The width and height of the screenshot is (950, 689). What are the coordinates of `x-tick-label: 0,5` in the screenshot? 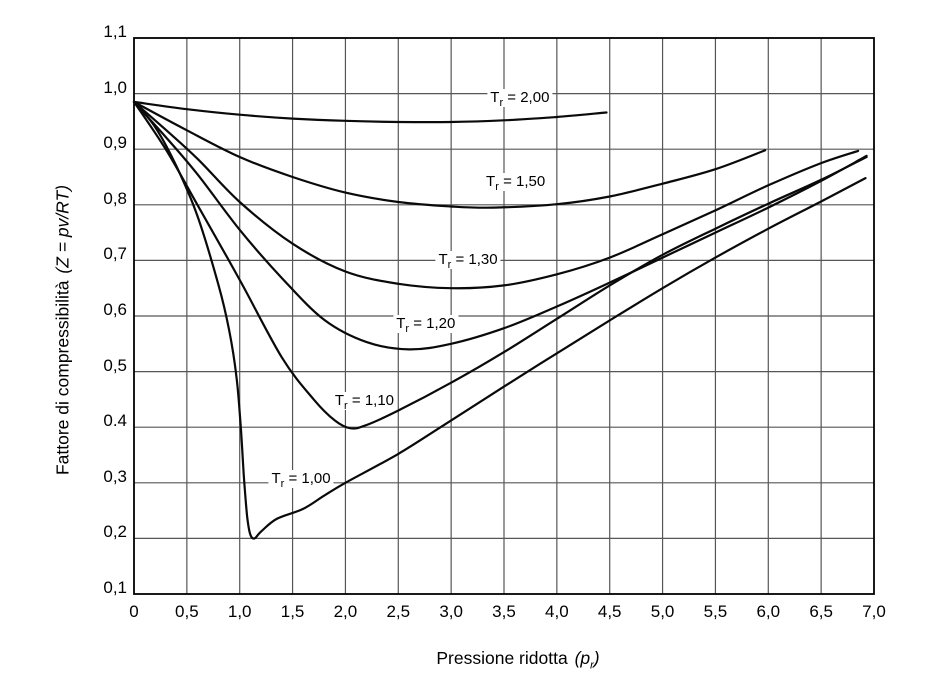 It's located at (187, 611).